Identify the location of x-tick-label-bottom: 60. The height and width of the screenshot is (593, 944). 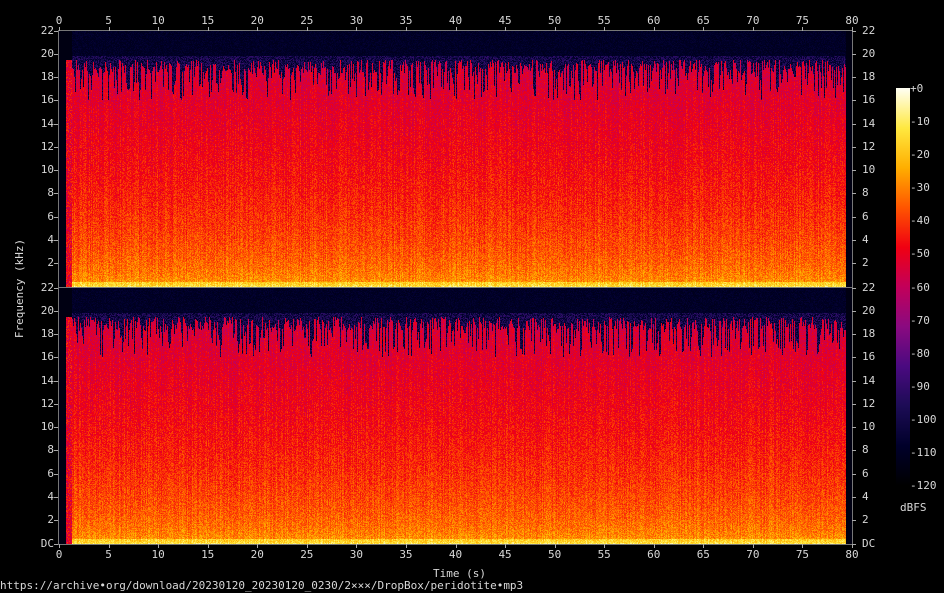
(654, 554).